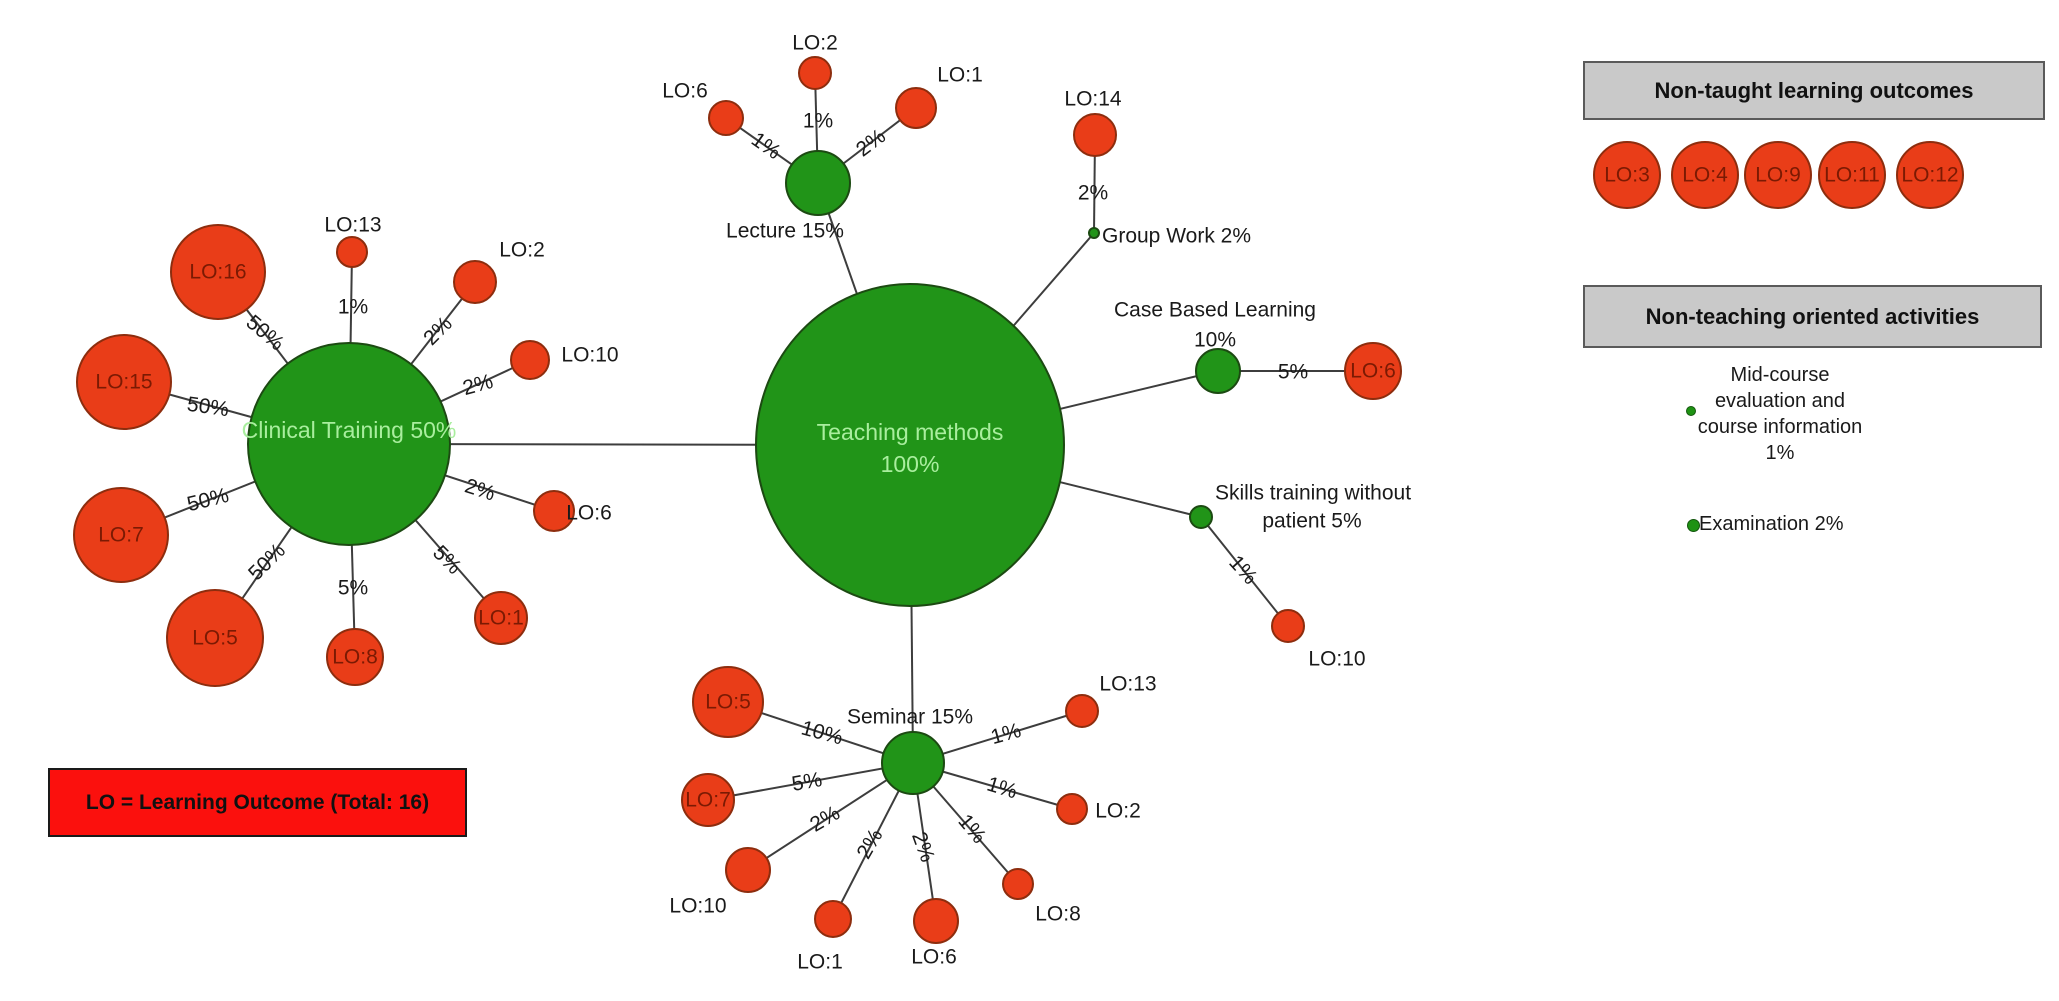 This screenshot has width=2059, height=1001. I want to click on node-lo3-non-taught-label: LO:3, so click(1627, 175).